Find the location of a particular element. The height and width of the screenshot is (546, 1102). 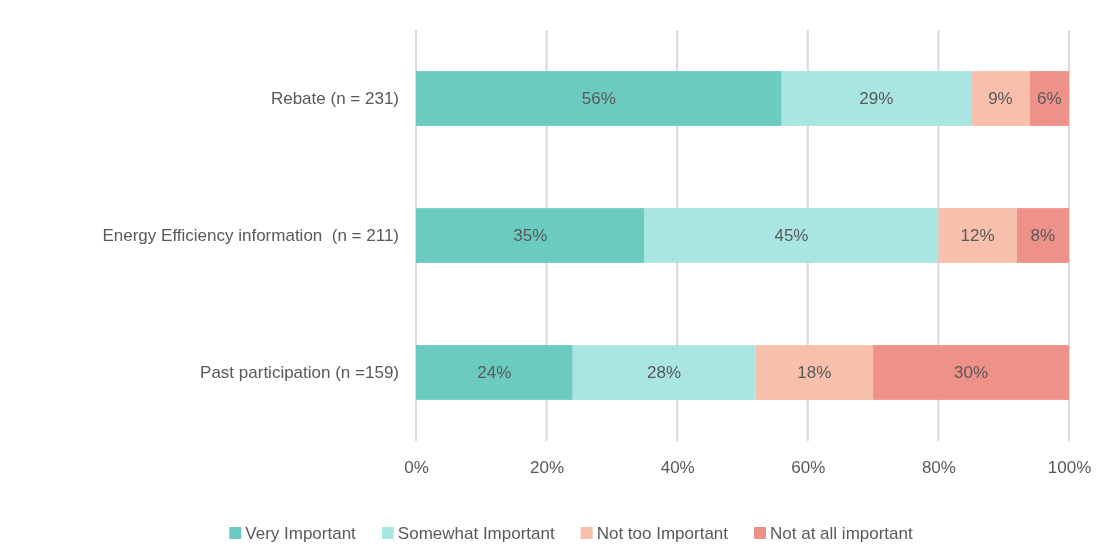

data-label: 45% is located at coordinates (791, 235).